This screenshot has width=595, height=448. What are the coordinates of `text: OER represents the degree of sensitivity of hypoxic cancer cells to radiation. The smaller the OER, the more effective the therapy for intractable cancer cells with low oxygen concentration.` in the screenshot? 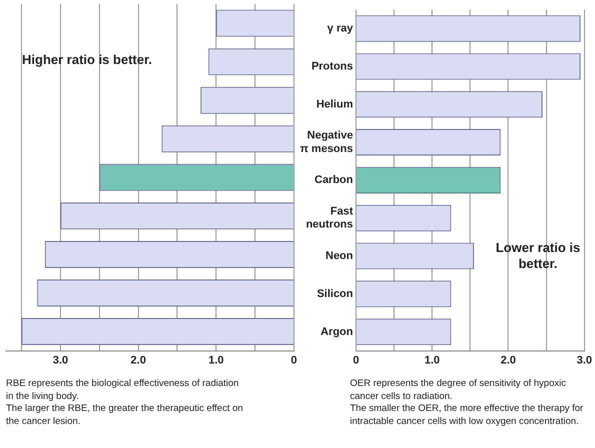 It's located at (467, 403).